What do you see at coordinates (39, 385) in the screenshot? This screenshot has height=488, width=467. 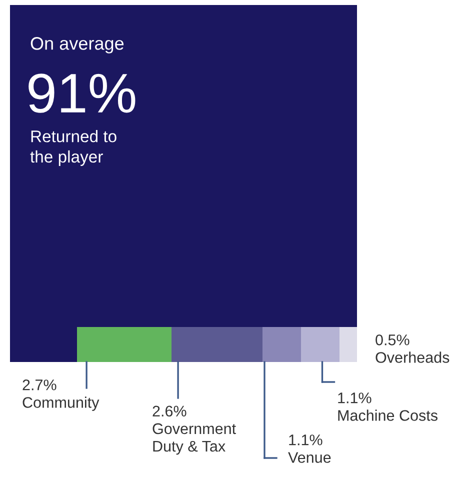 I see `data-label: 2.7%` at bounding box center [39, 385].